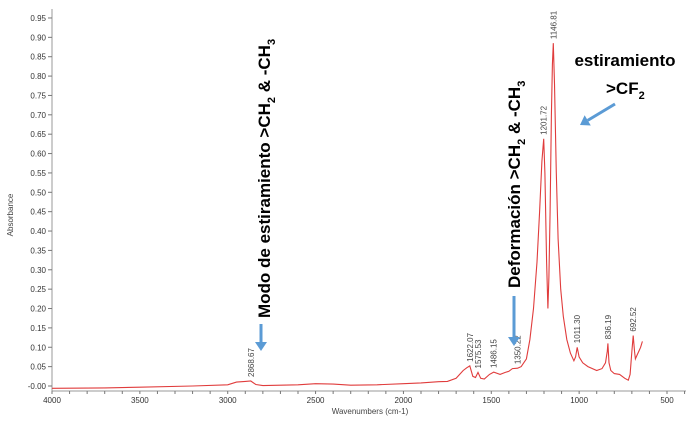  What do you see at coordinates (38, 95) in the screenshot?
I see `y-tick-label: 0.75` at bounding box center [38, 95].